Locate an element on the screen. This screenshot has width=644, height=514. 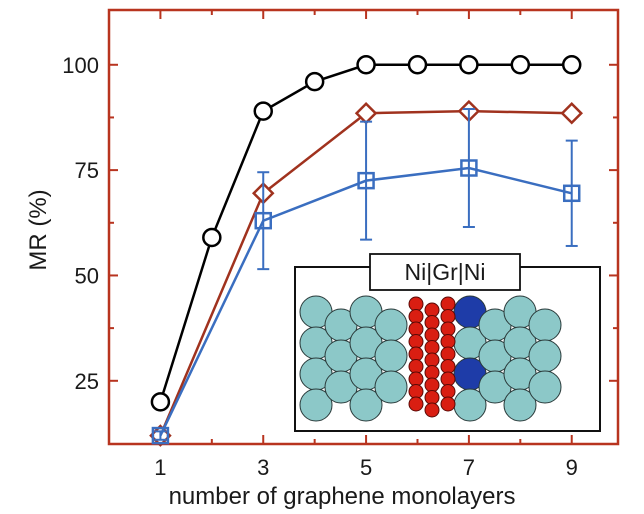
x-tick-label: 3 is located at coordinates (263, 467).